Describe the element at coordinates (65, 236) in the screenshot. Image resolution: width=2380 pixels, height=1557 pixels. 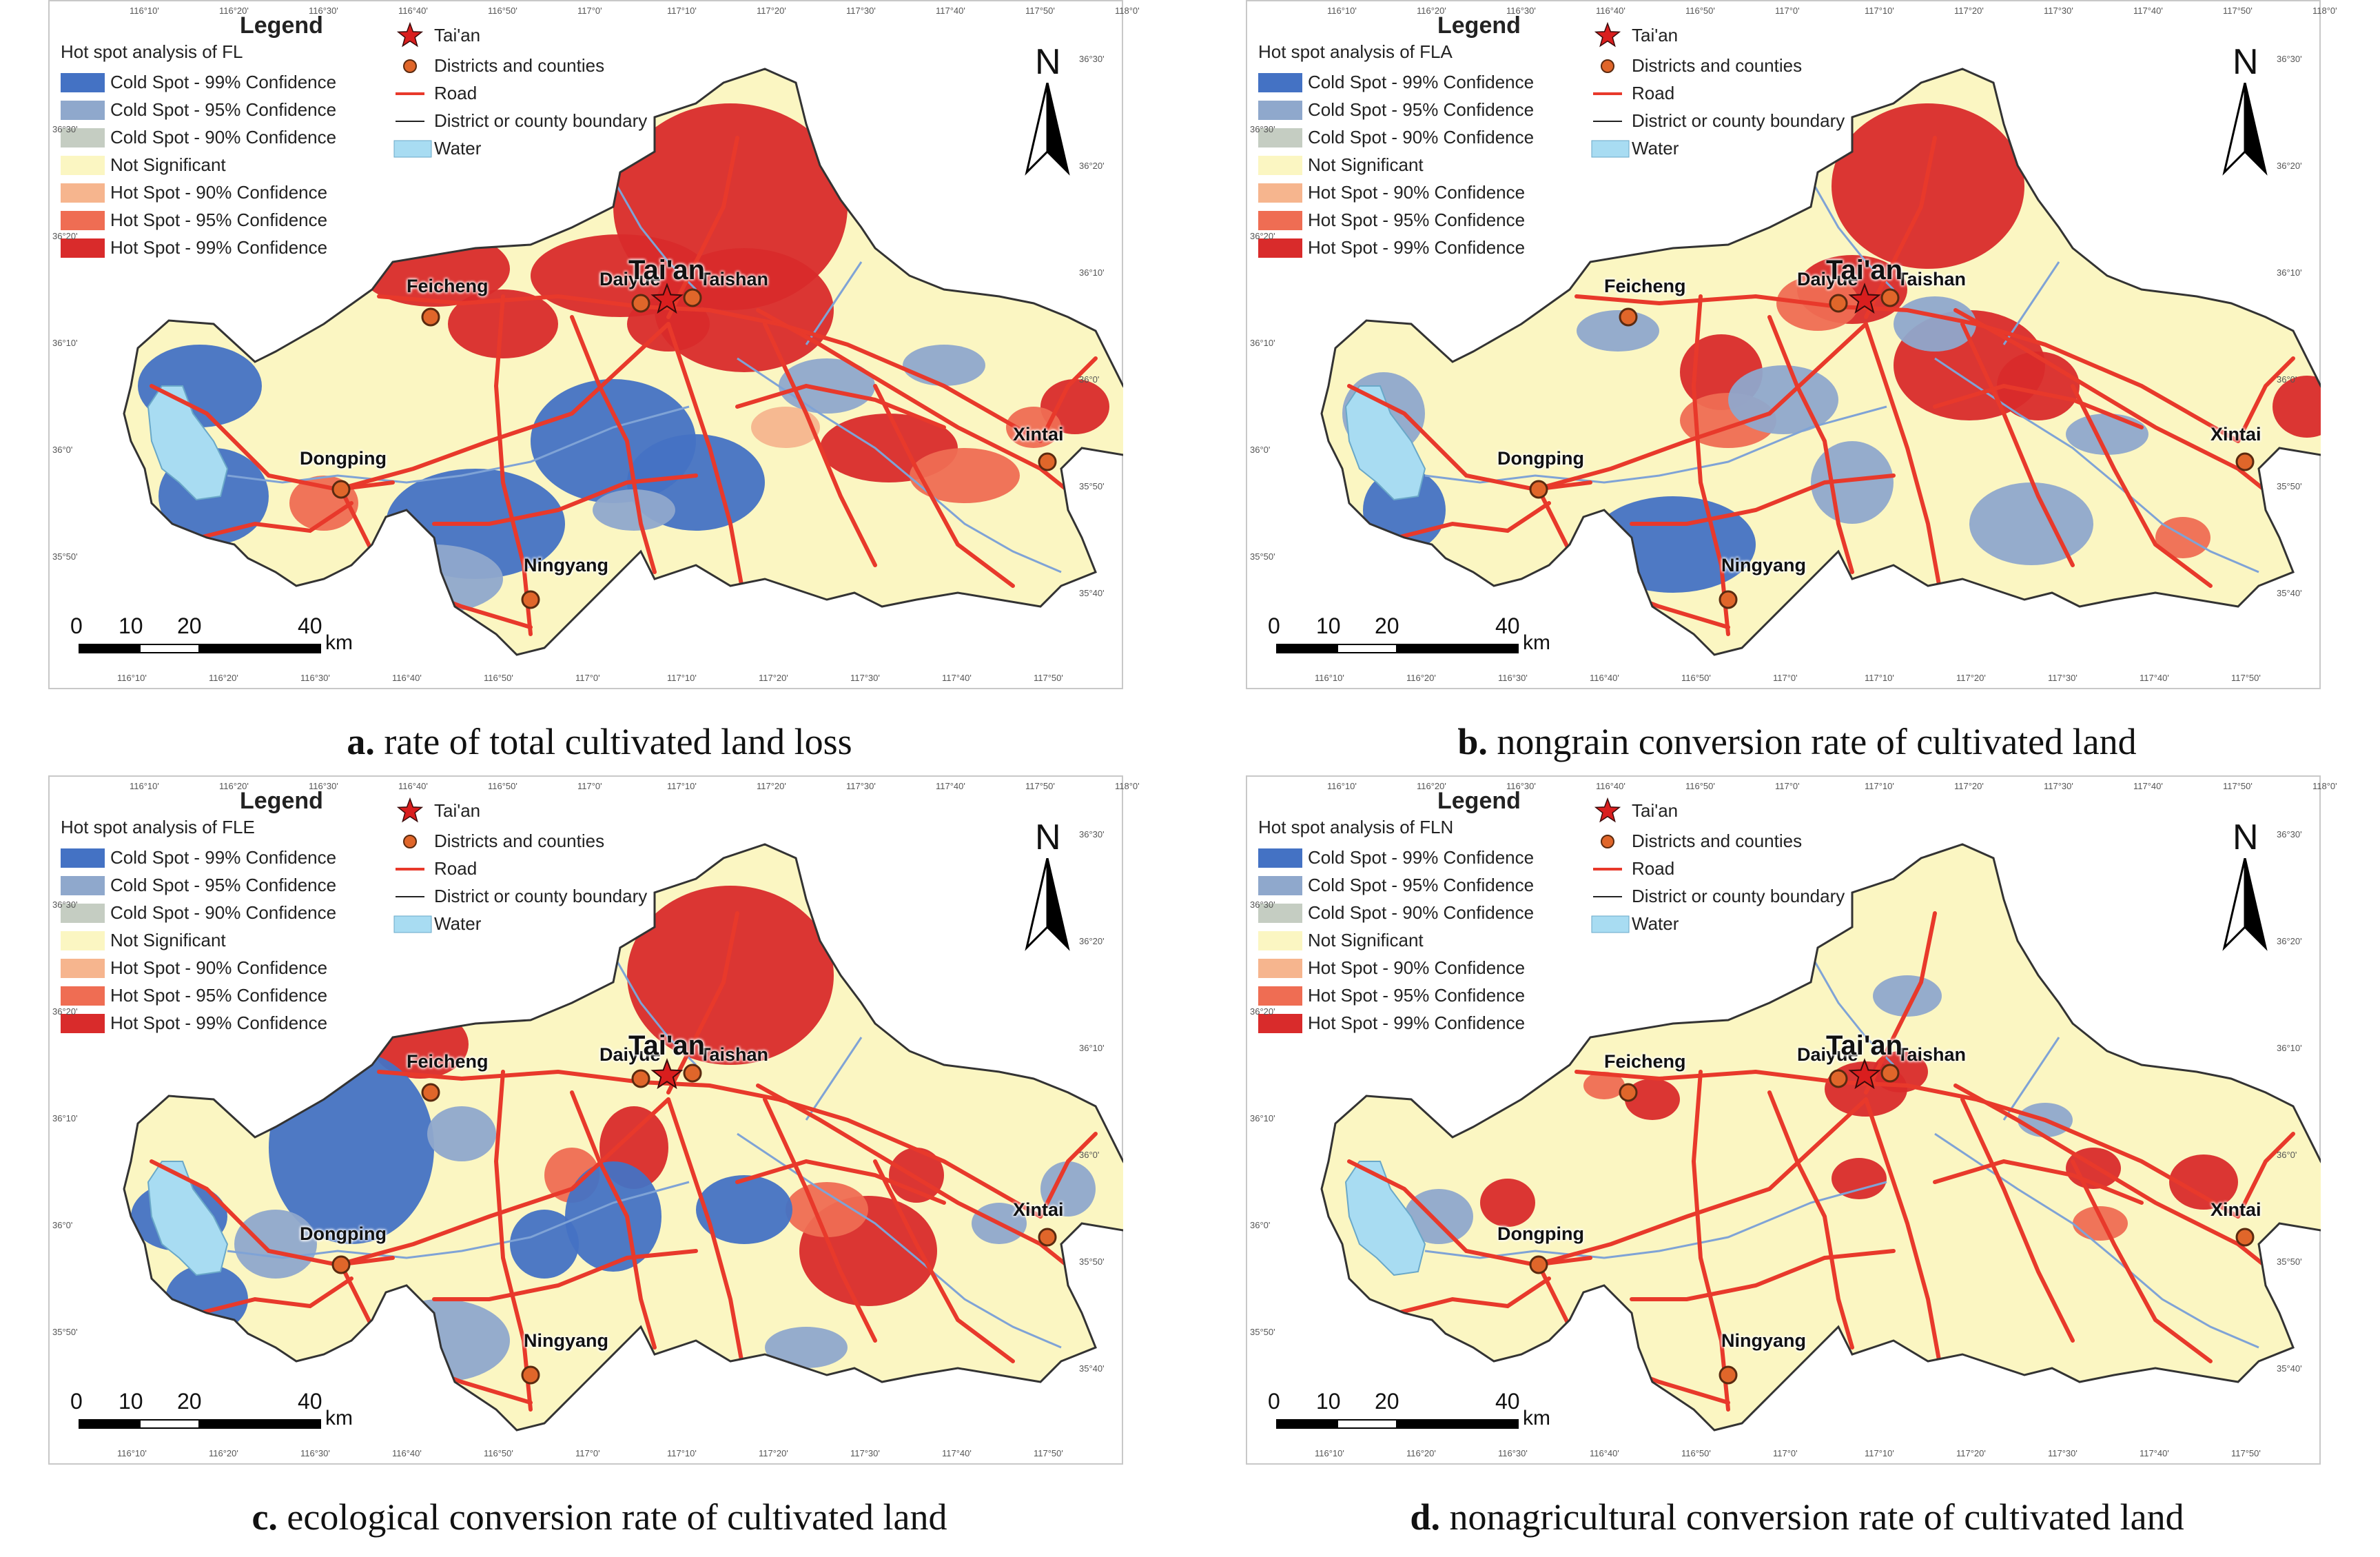
I see `latitude-tick: 36°20'` at that location.